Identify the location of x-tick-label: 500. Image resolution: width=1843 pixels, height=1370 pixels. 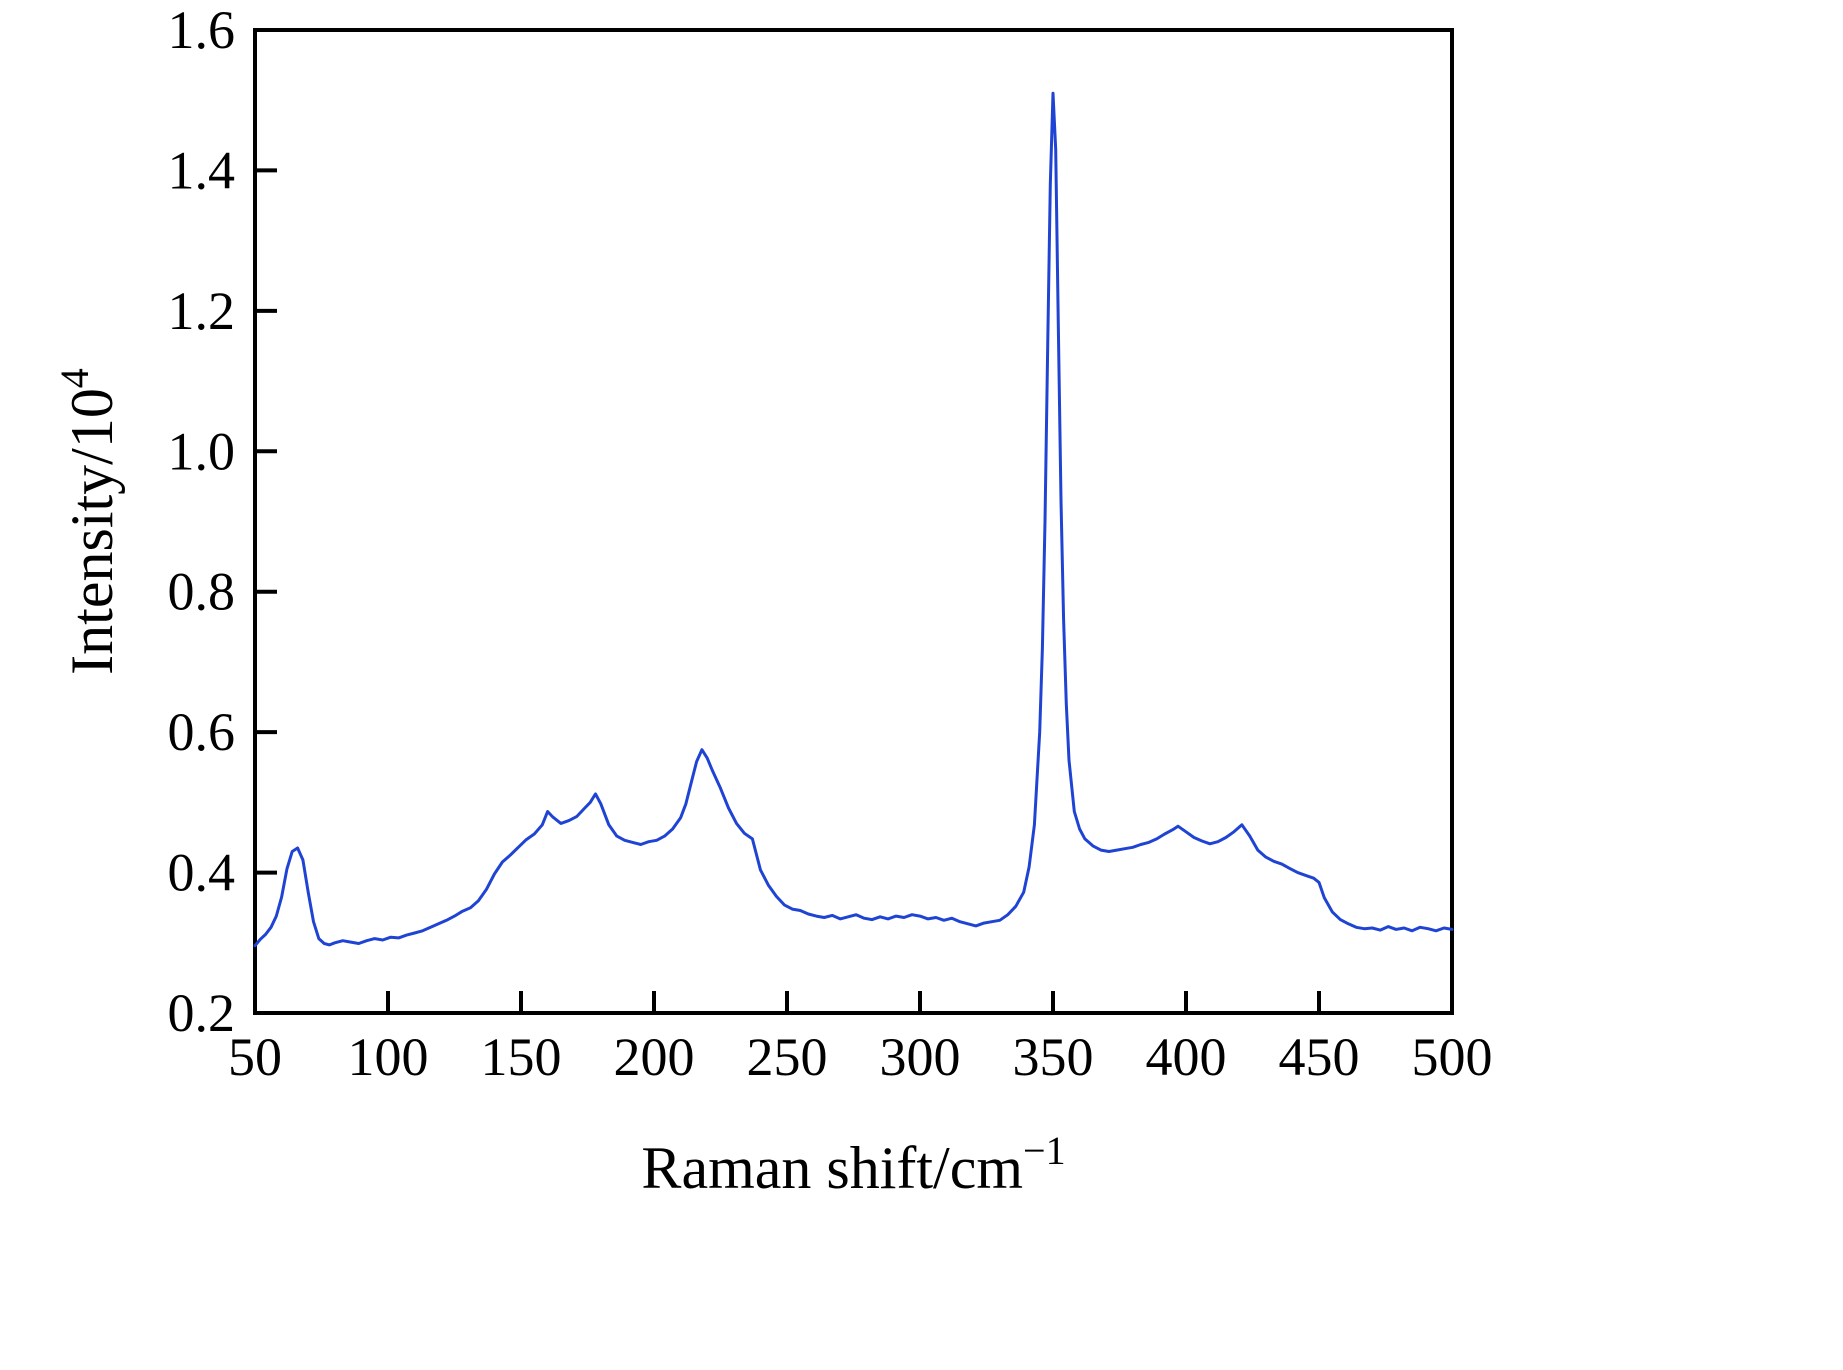
(1452, 1057).